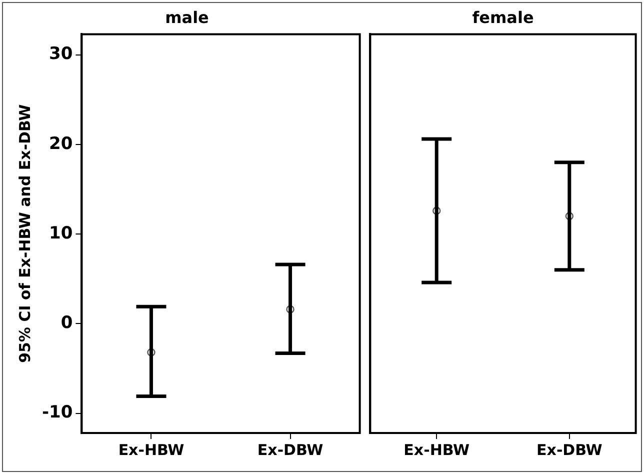  What do you see at coordinates (187, 17) in the screenshot?
I see `chart-title: male` at bounding box center [187, 17].